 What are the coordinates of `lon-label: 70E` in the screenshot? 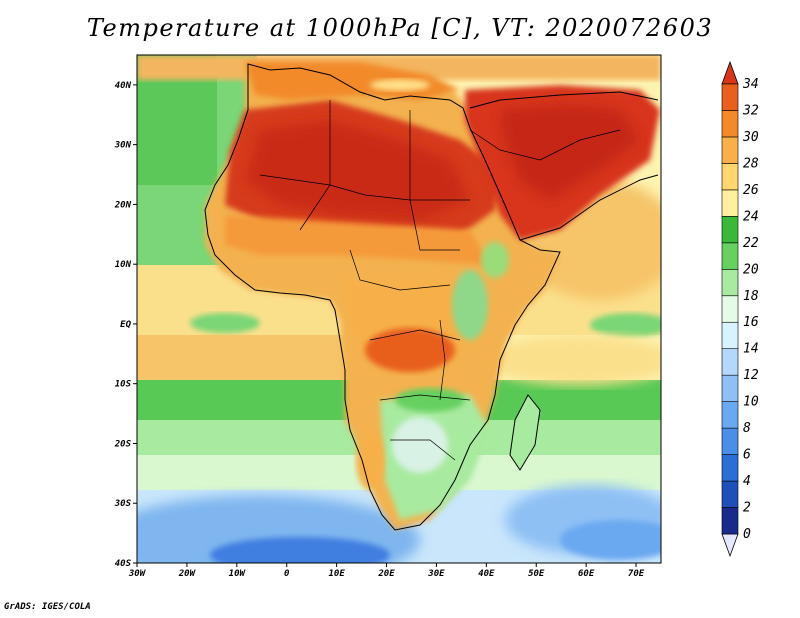 It's located at (636, 574).